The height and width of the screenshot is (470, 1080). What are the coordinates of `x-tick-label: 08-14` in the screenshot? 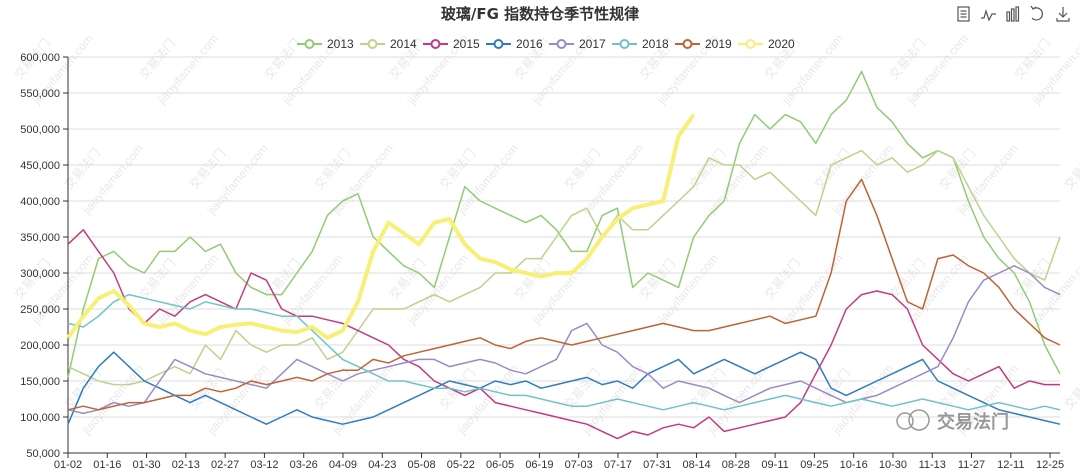 It's located at (696, 464).